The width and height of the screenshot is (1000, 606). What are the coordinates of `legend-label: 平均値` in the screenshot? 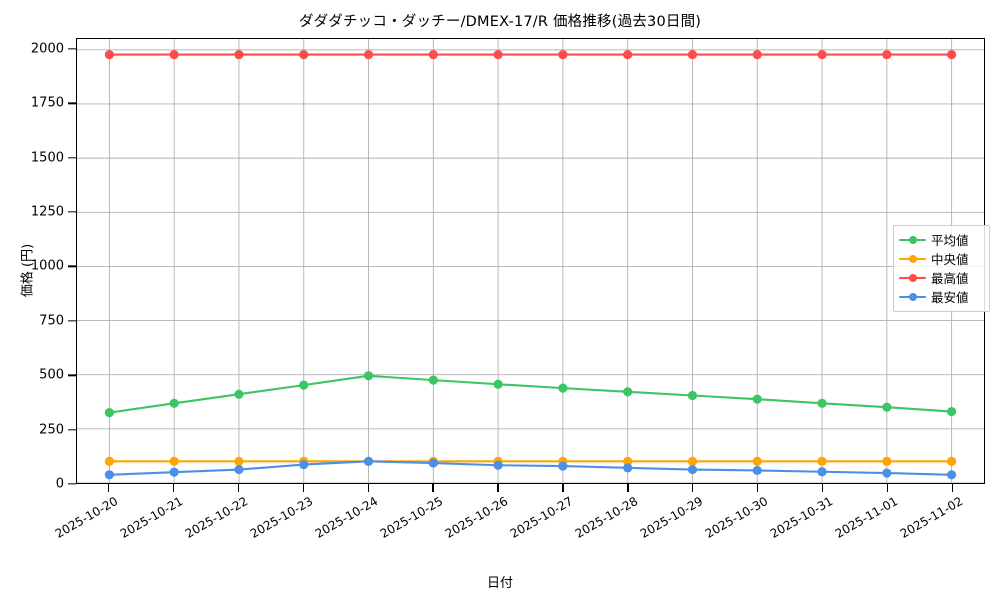 It's located at (950, 240).